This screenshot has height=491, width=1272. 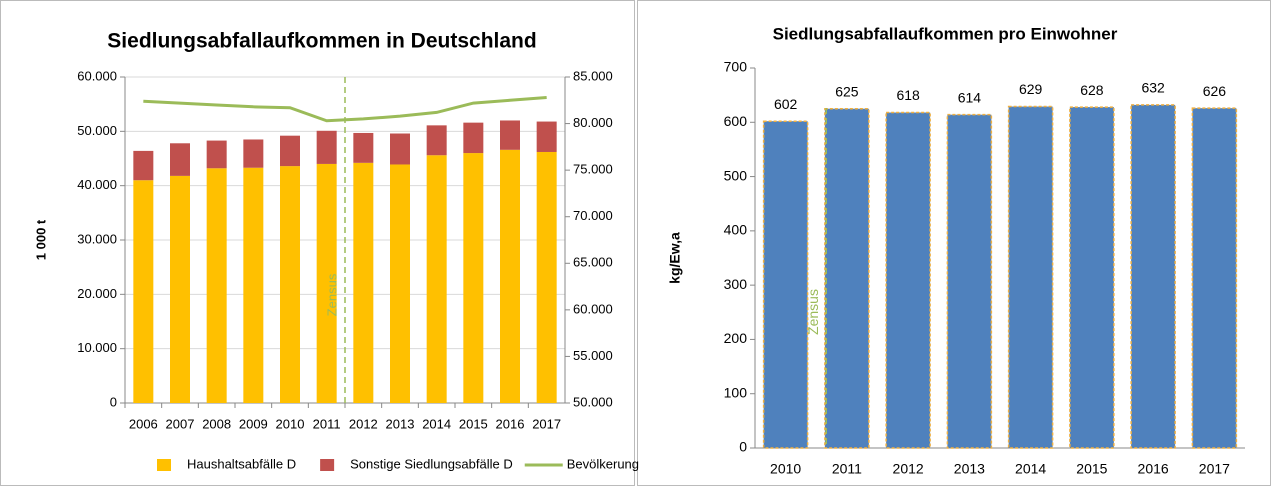 I want to click on y2-tick-label: 85.000, so click(x=593, y=75).